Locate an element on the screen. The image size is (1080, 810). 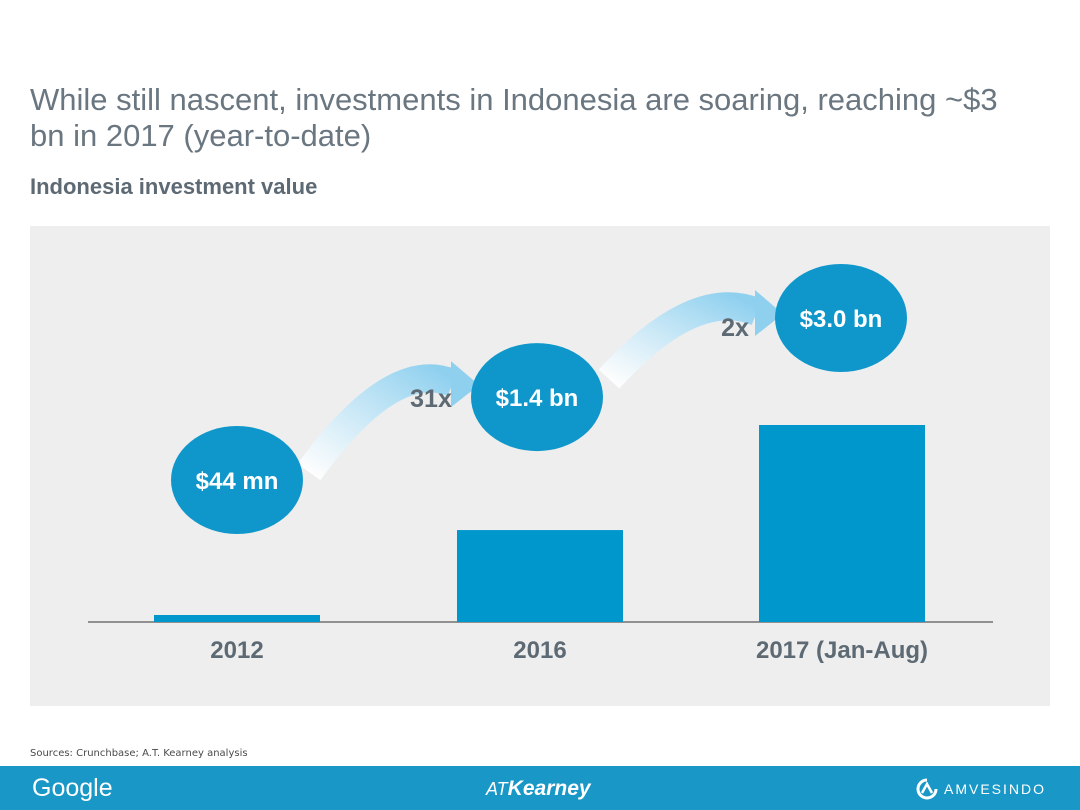
value-label: $44 mn is located at coordinates (237, 481).